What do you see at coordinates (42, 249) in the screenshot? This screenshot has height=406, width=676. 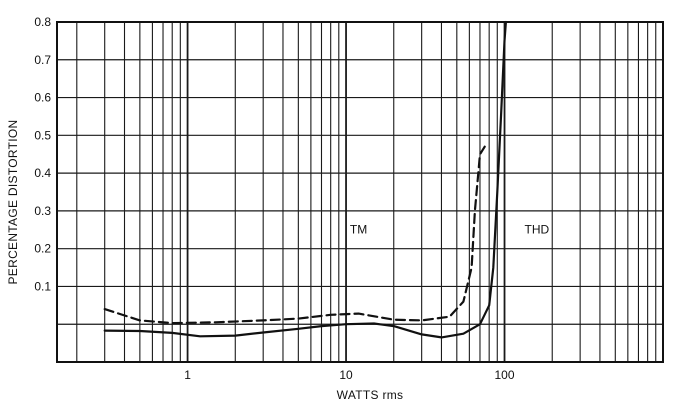 I see `y-tick-label: 0.2` at bounding box center [42, 249].